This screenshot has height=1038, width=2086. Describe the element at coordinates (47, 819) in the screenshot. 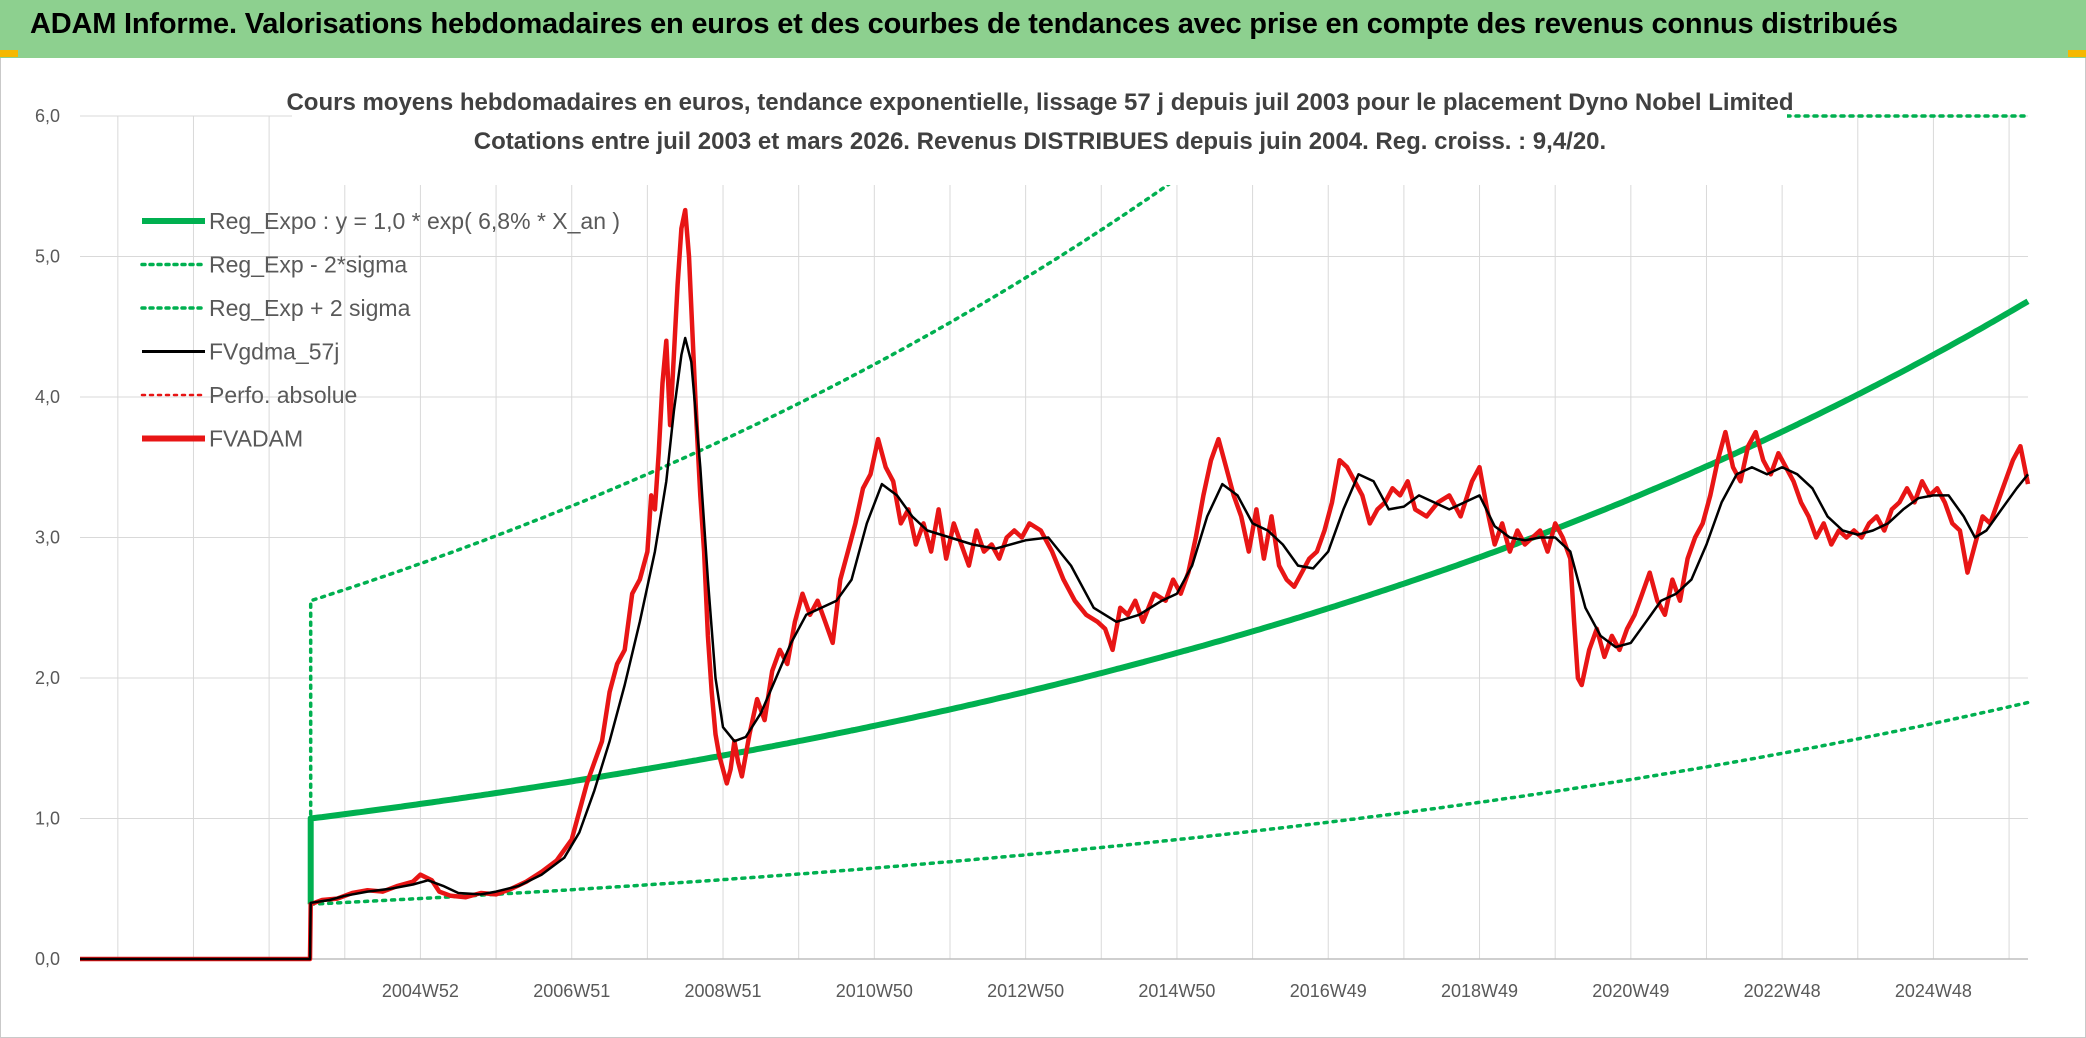

I see `y-tick-label: 1,0` at that location.